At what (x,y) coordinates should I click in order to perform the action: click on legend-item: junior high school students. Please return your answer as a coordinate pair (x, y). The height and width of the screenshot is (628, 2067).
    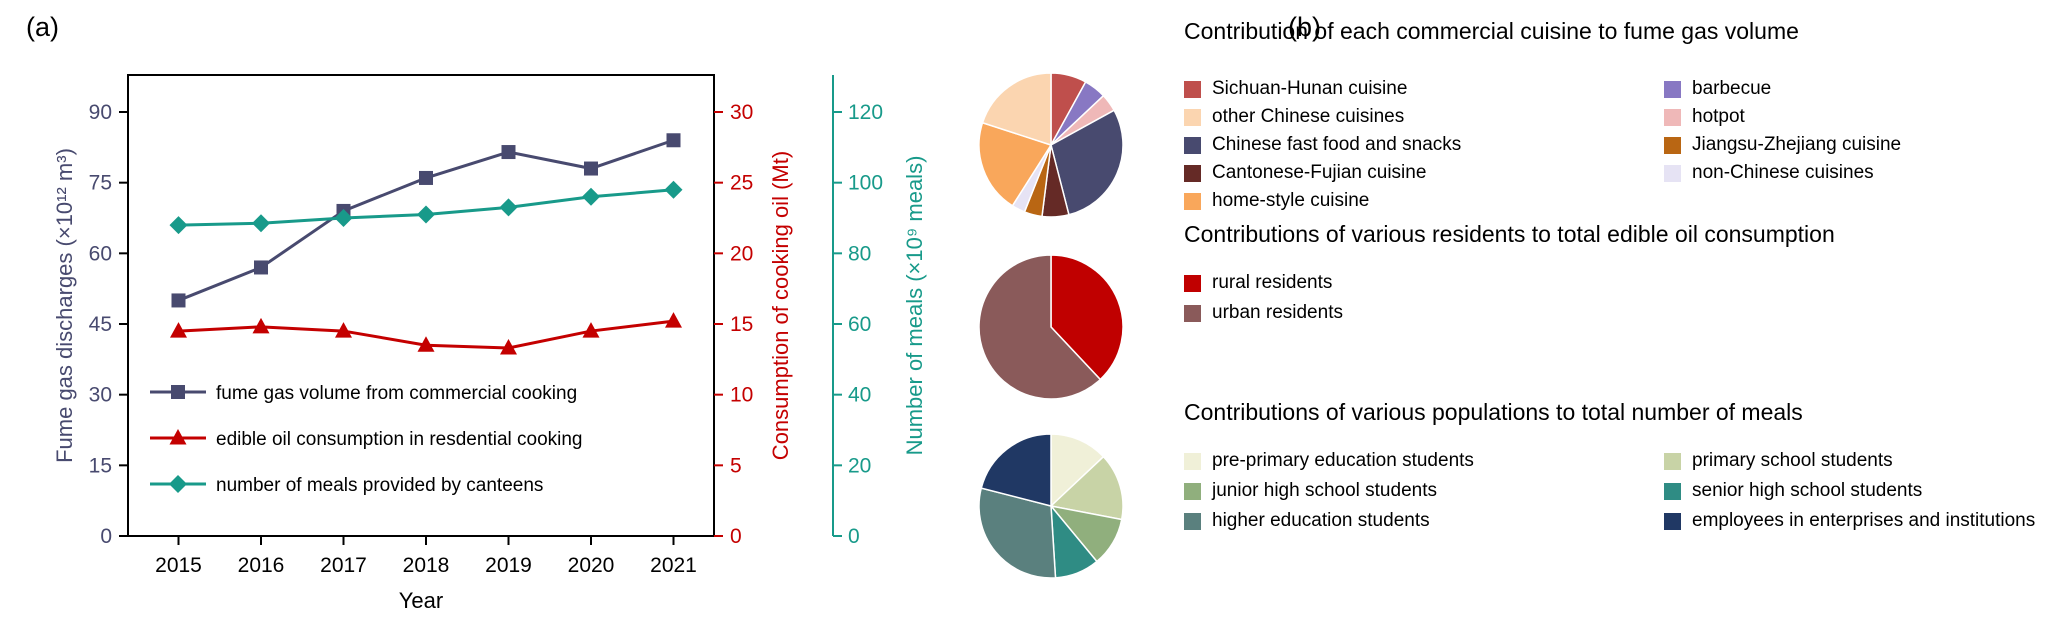
    Looking at the image, I should click on (1424, 491).